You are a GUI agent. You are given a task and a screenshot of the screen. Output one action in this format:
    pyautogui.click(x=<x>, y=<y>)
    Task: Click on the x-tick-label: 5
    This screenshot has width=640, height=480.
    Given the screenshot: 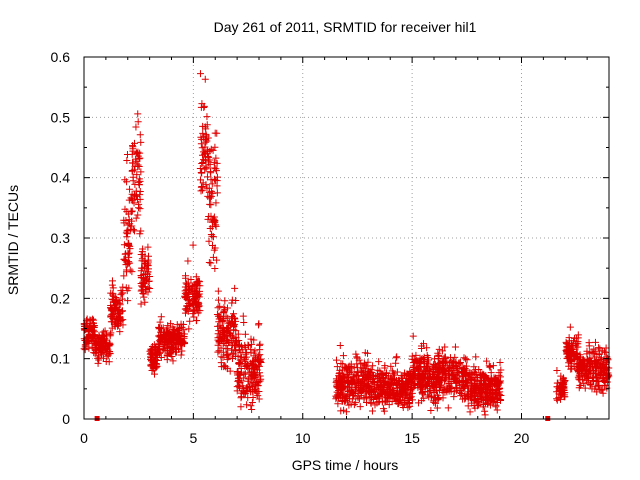 What is the action you would take?
    pyautogui.click(x=193, y=438)
    